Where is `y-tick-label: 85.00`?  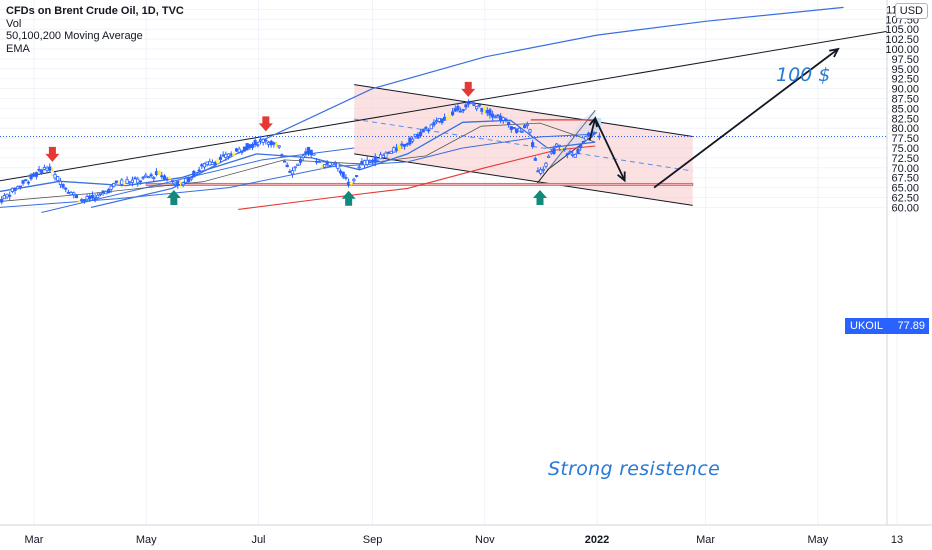 y-tick-label: 85.00 is located at coordinates (905, 109).